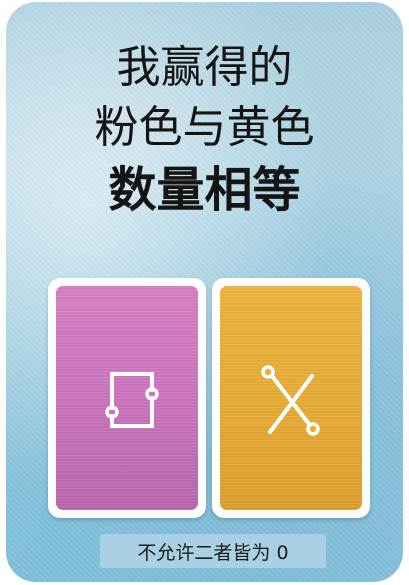 This screenshot has height=585, width=409. I want to click on rule-note: 不允许二者皆为 0, so click(213, 551).